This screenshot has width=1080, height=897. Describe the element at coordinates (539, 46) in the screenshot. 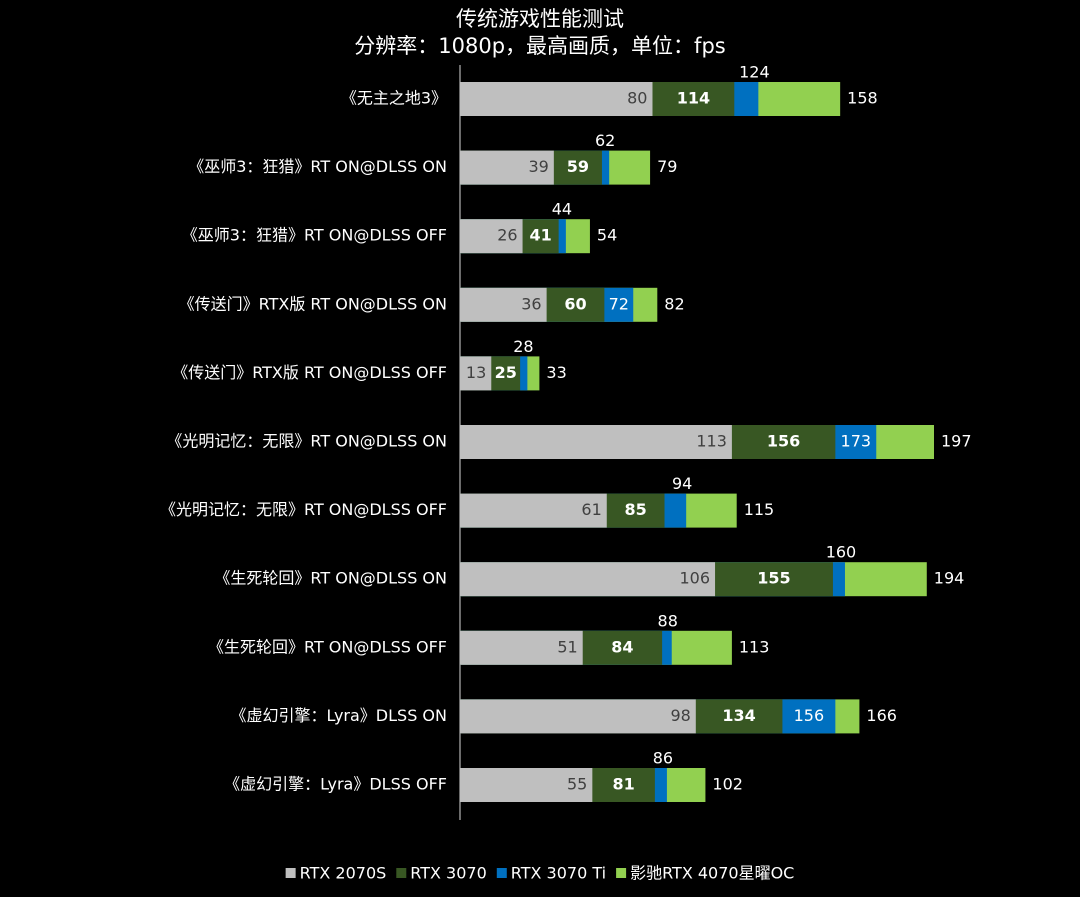

I see `chart-subtitle: 分辨率：1080p，最高画质，单位：fps` at that location.